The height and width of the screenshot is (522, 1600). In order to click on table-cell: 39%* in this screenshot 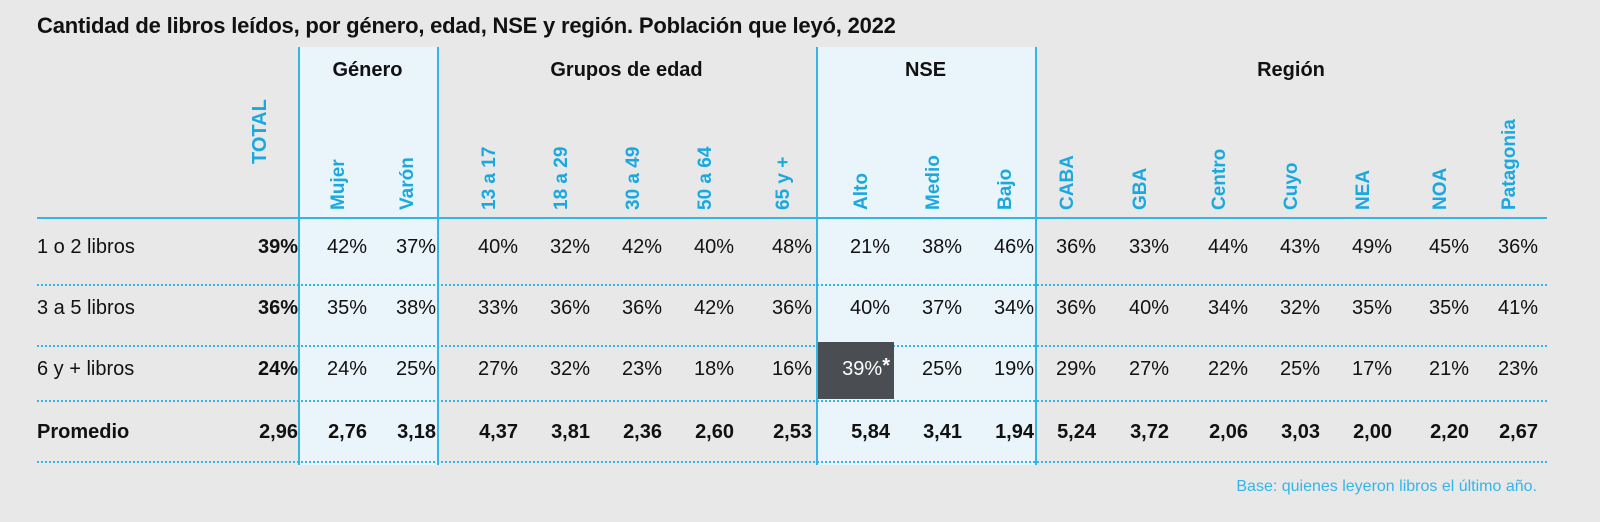, I will do `click(850, 368)`.